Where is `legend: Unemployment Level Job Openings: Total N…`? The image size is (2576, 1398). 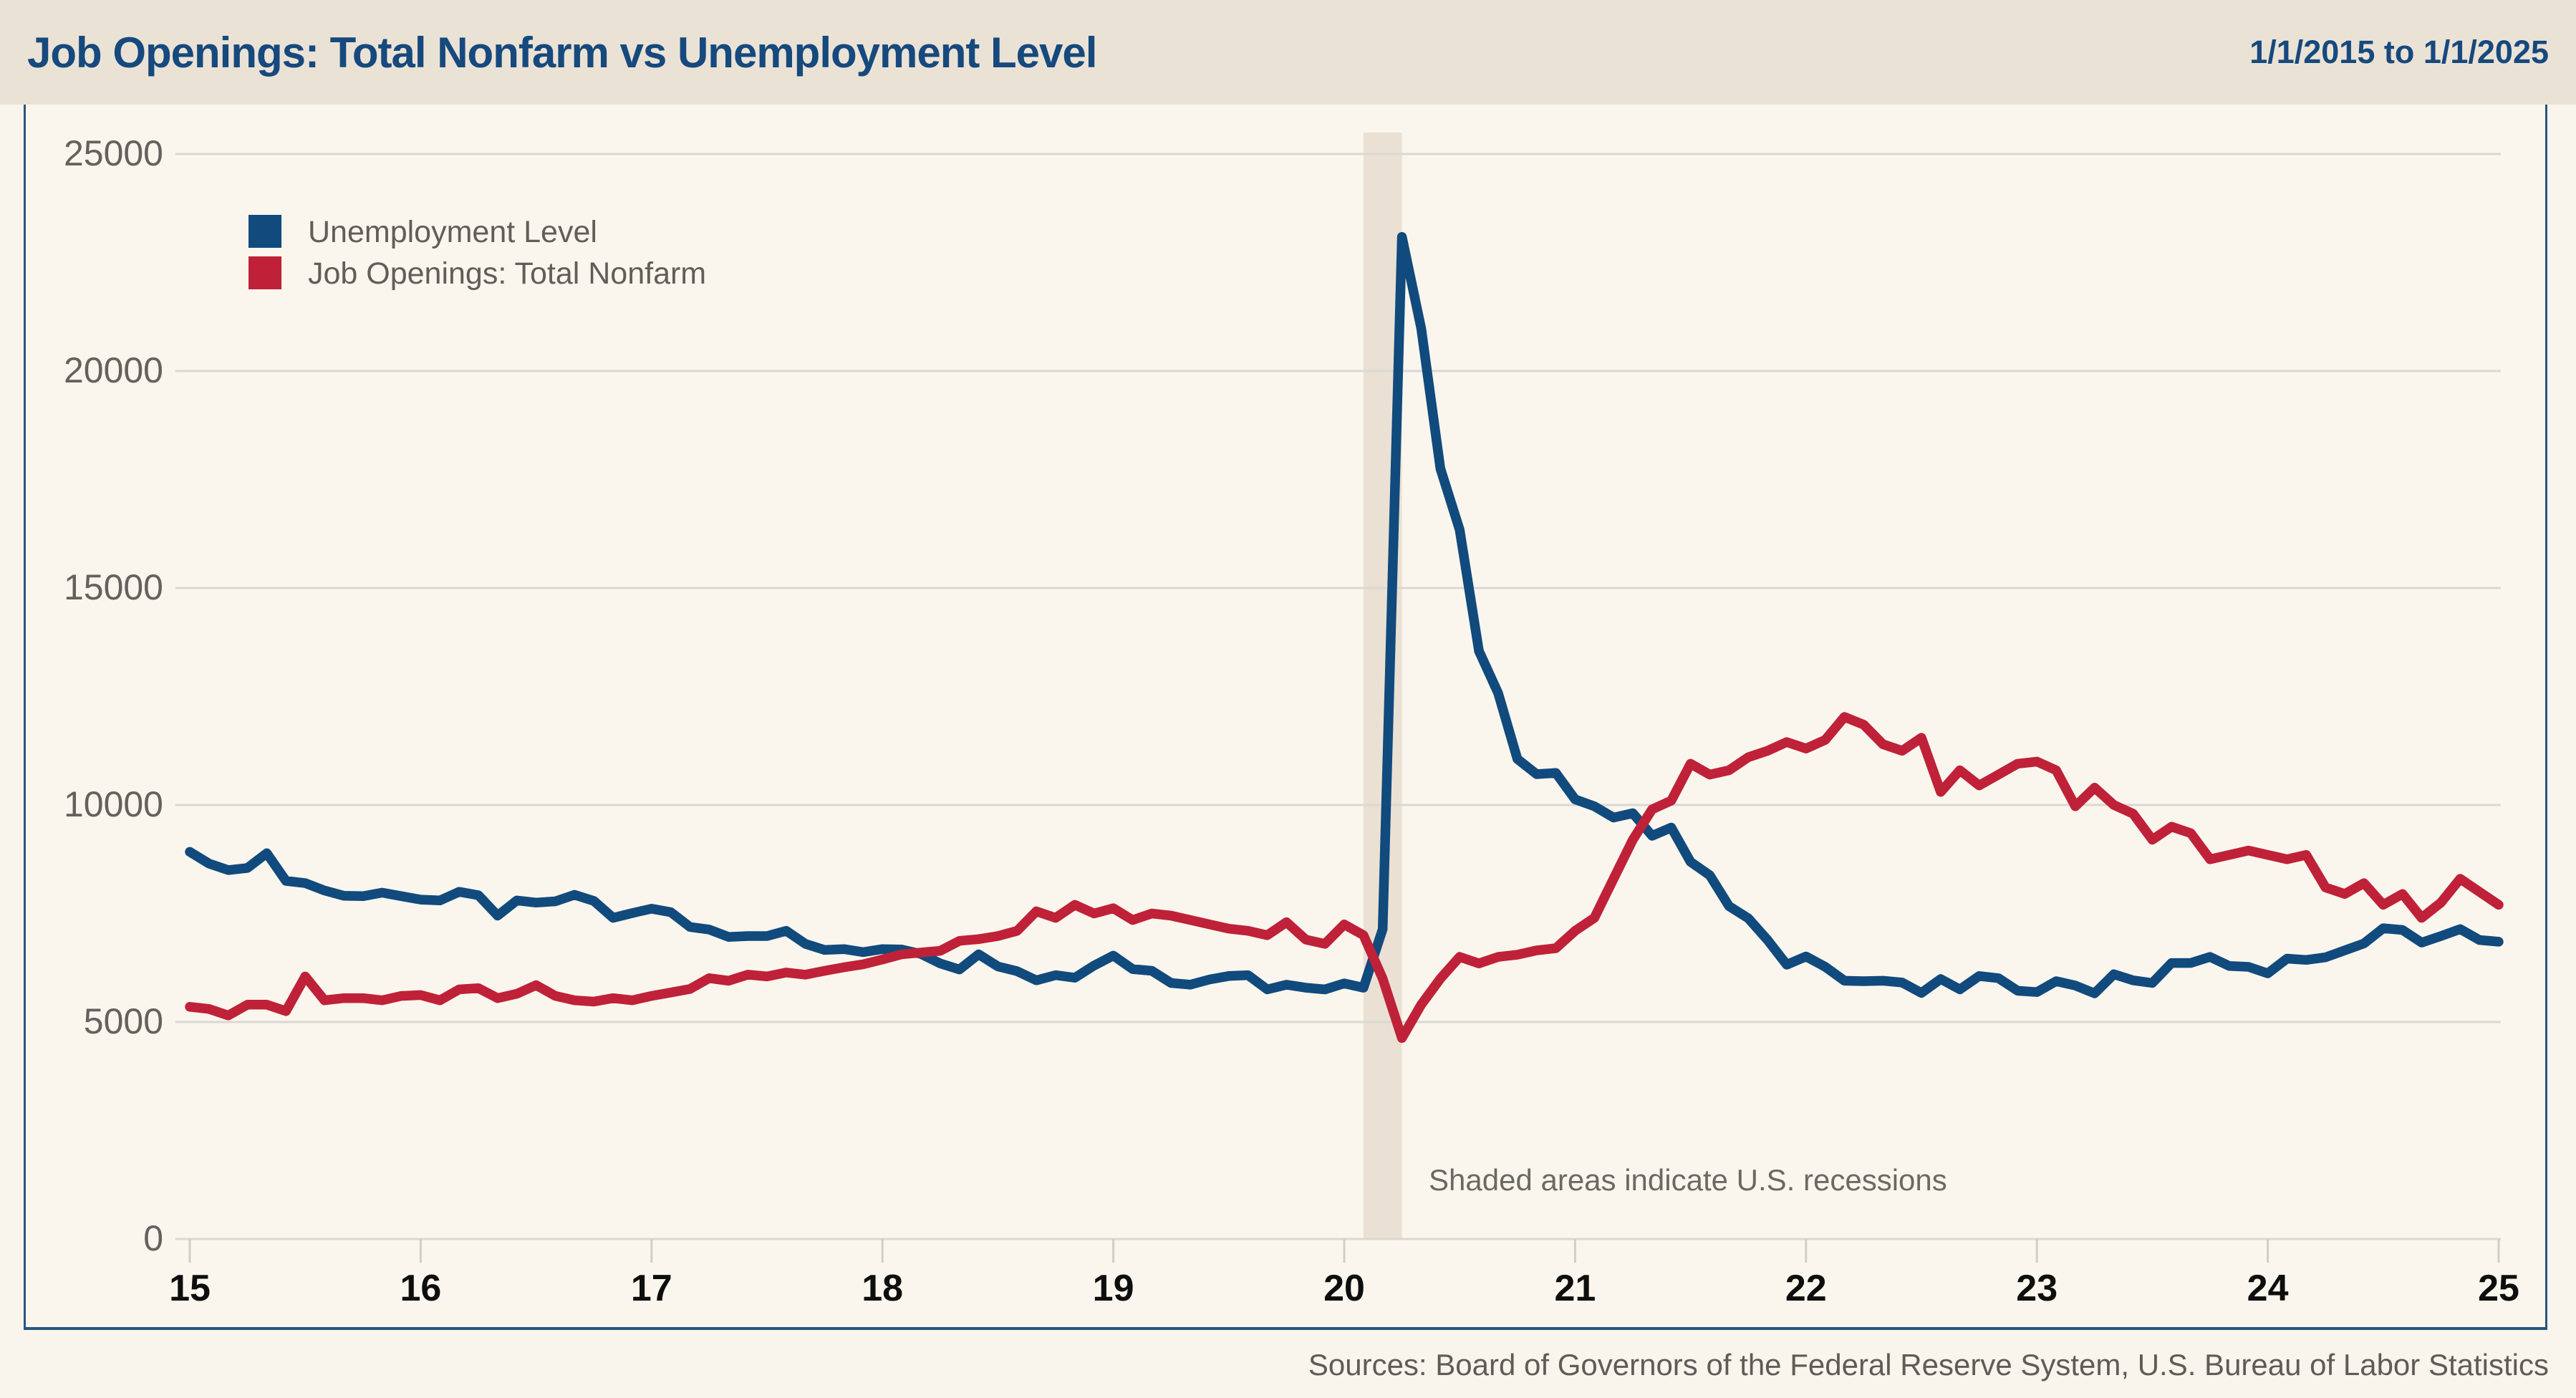
legend: Unemployment Level Job Openings: Total N… is located at coordinates (478, 253).